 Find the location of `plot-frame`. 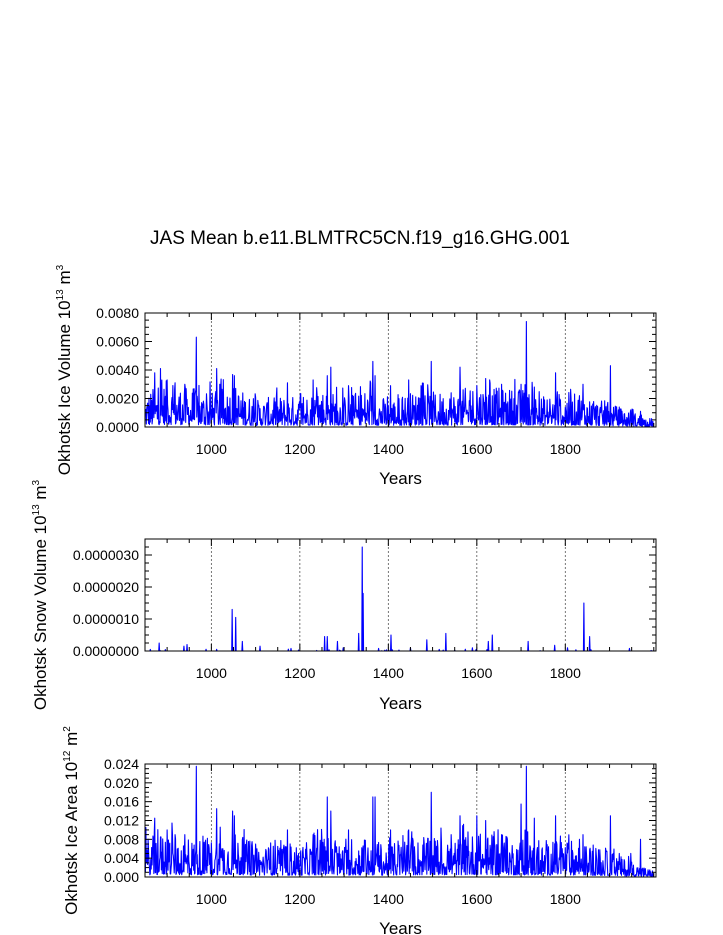

plot-frame is located at coordinates (400, 595).